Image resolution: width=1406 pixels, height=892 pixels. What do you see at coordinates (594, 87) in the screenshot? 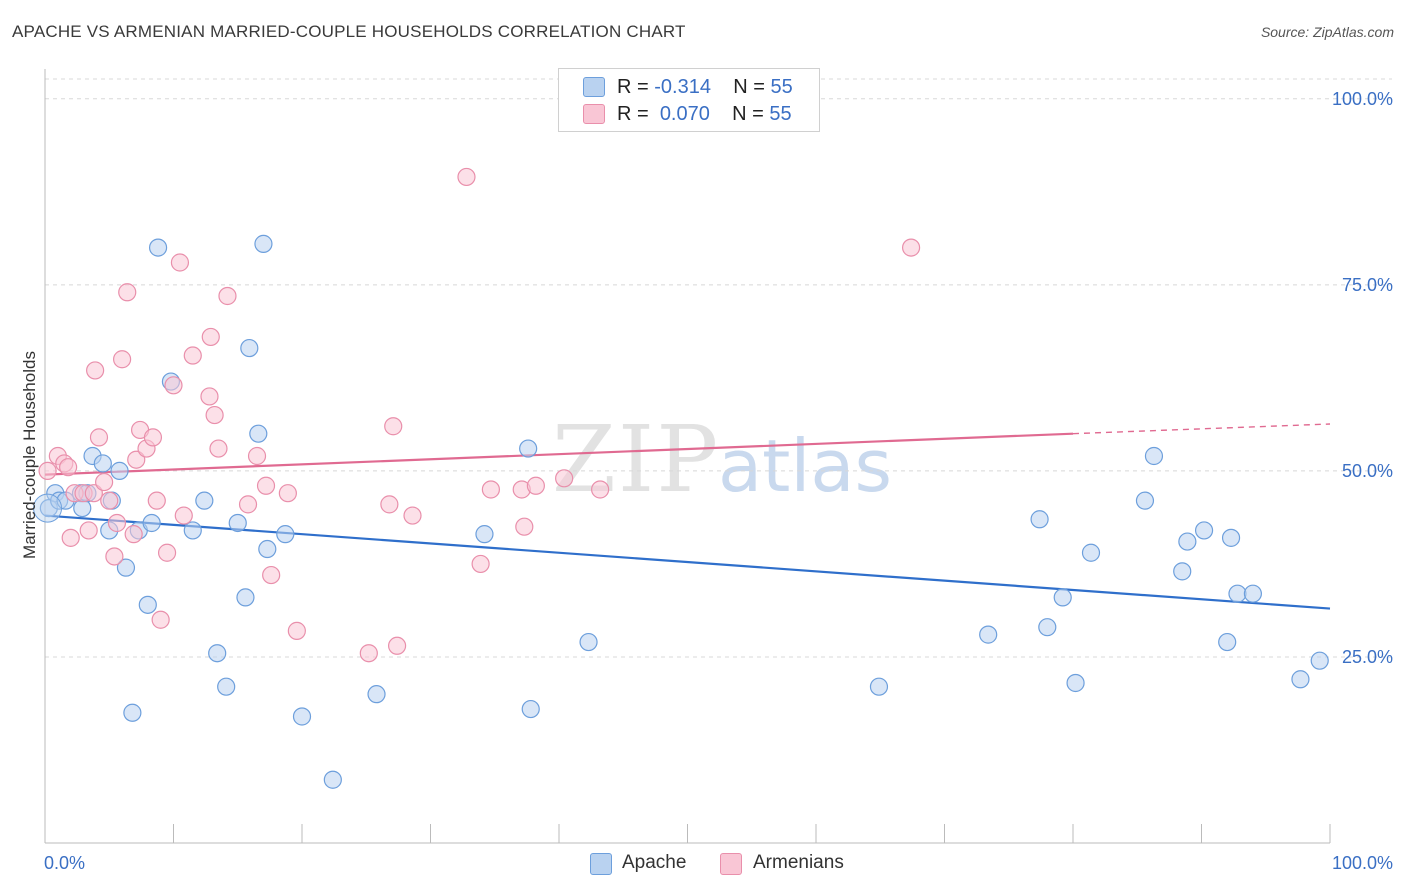
I see `apache-swatch` at bounding box center [594, 87].